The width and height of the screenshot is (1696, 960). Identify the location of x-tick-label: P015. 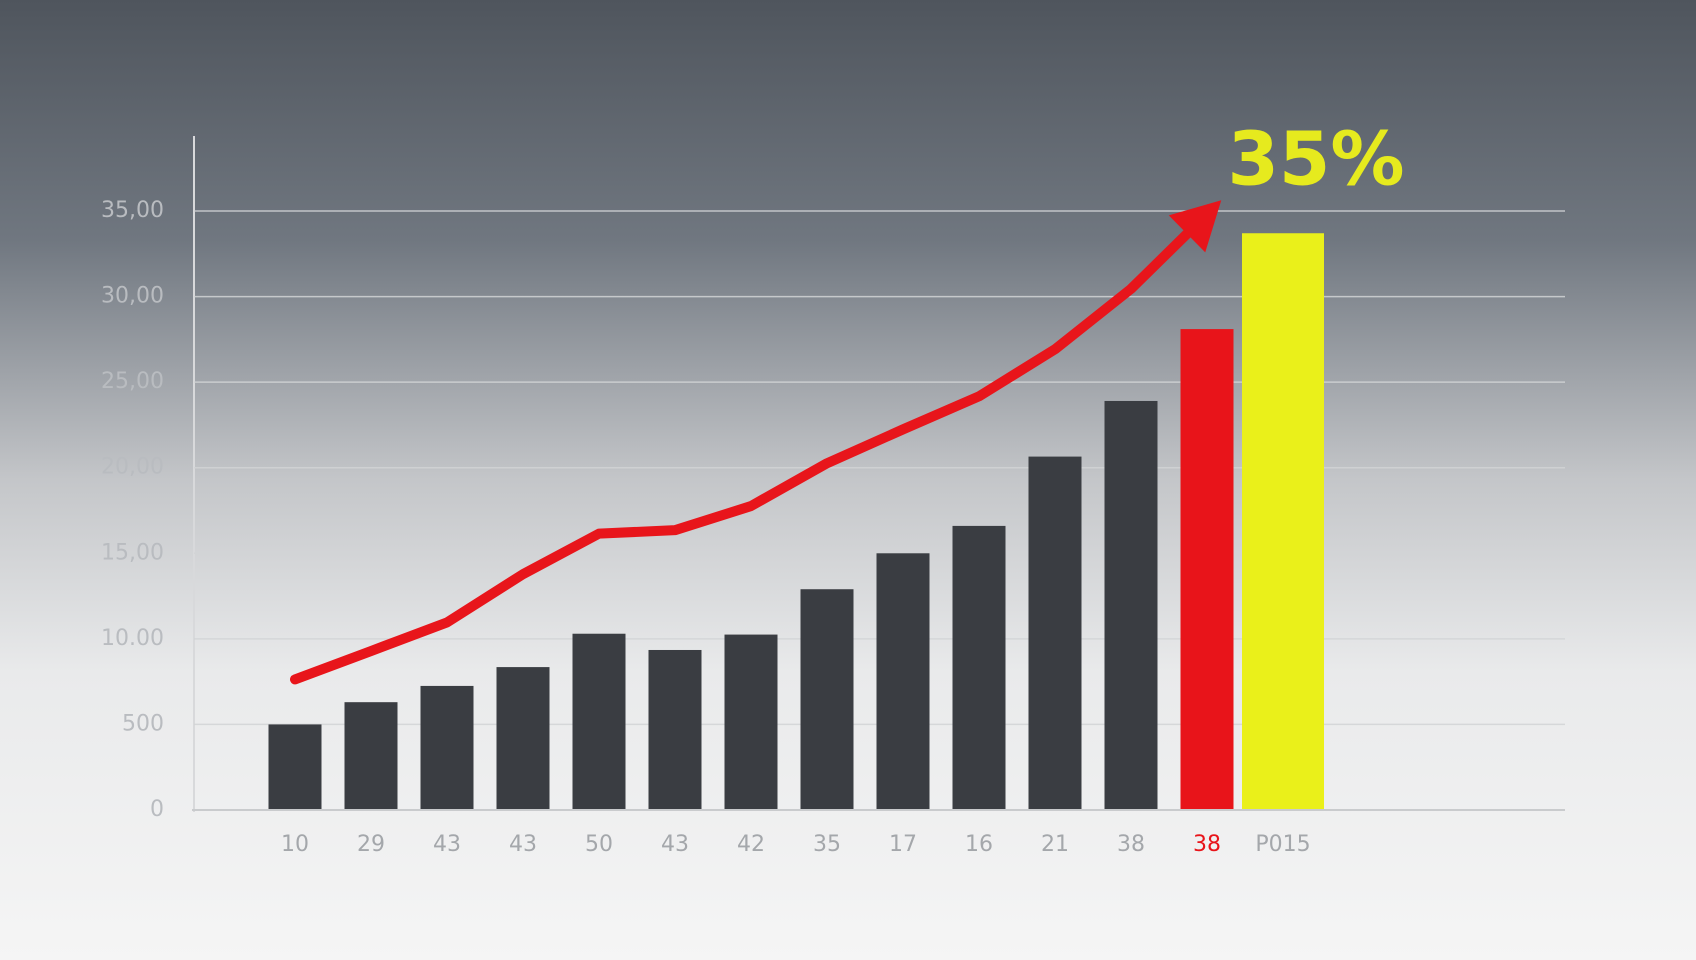
(1282, 844).